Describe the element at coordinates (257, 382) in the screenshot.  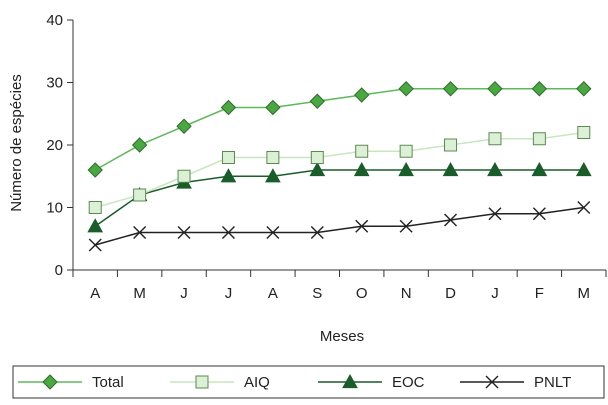
I see `legend-label: AIQ` at that location.